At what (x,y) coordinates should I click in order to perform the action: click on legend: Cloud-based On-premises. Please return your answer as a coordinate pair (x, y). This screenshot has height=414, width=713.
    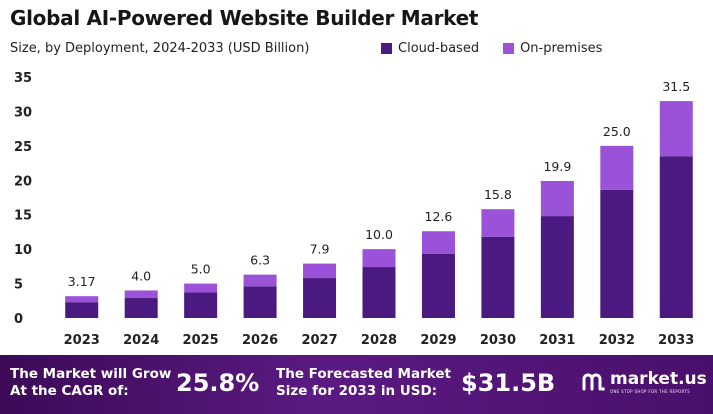
    Looking at the image, I should click on (503, 48).